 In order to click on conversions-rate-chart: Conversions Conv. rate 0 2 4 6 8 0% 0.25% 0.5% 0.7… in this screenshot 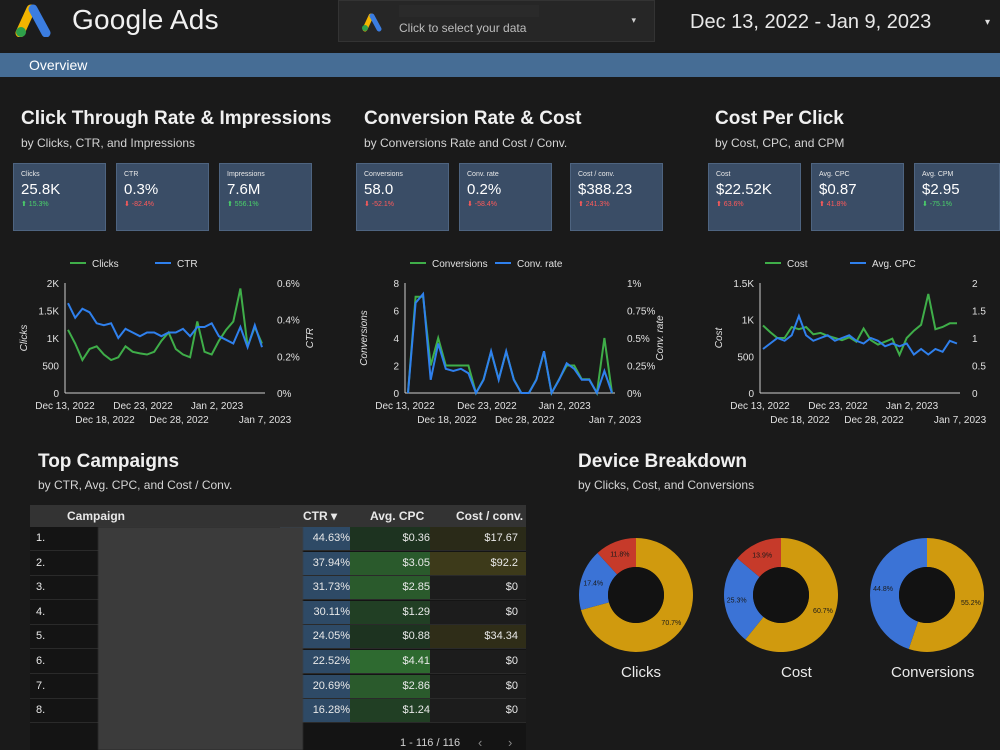, I will do `click(513, 342)`.